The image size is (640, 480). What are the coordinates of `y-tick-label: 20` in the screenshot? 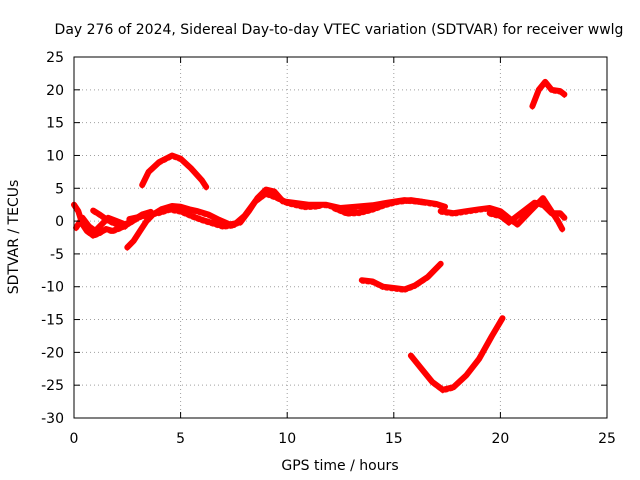 It's located at (55, 91).